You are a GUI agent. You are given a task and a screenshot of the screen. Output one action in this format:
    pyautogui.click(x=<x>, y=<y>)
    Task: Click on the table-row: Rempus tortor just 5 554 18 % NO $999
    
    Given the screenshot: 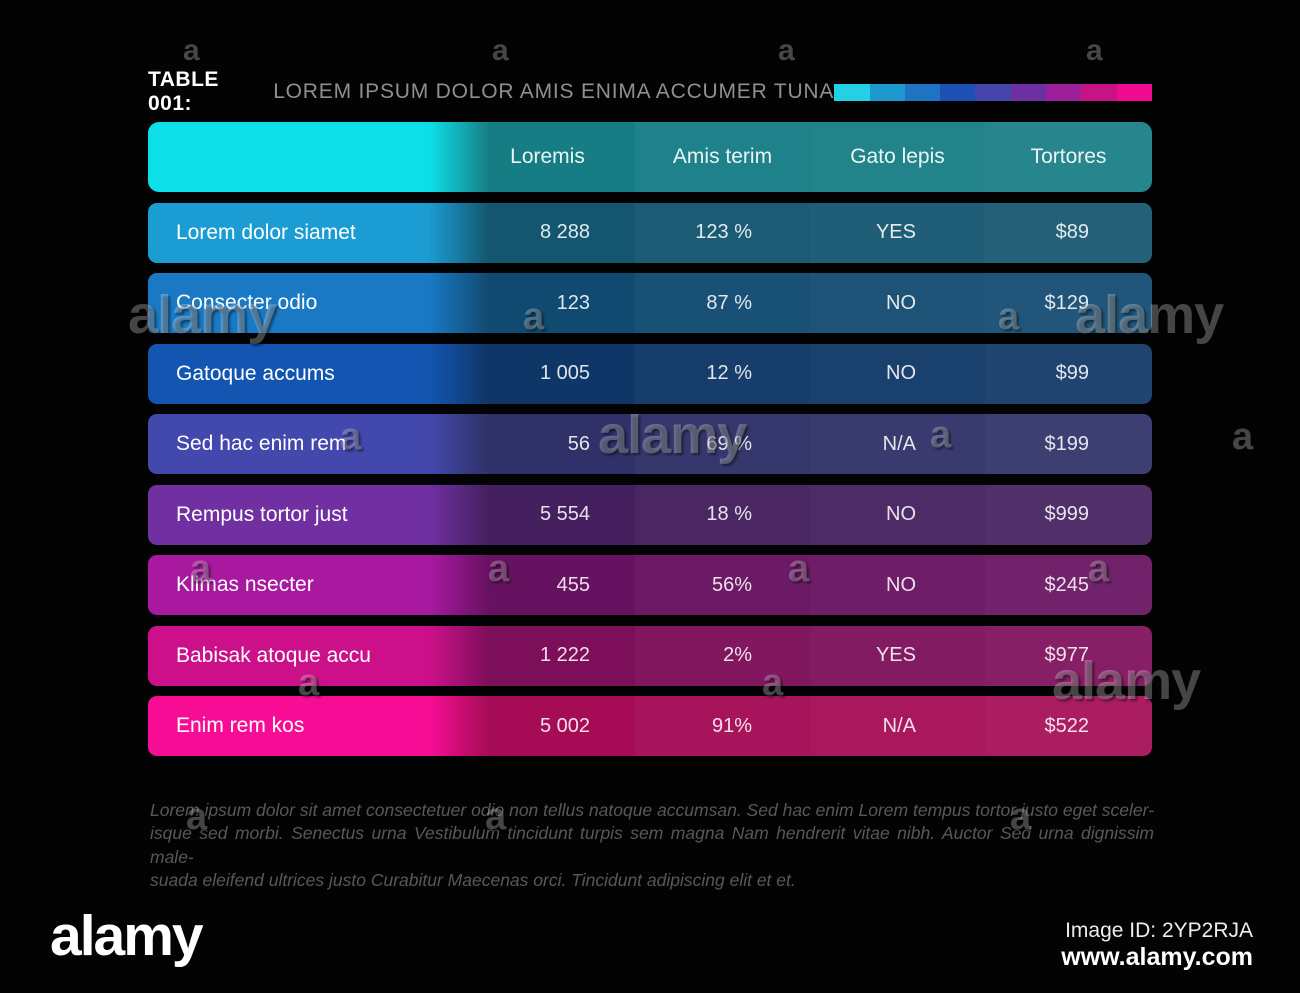 What is the action you would take?
    pyautogui.click(x=650, y=514)
    